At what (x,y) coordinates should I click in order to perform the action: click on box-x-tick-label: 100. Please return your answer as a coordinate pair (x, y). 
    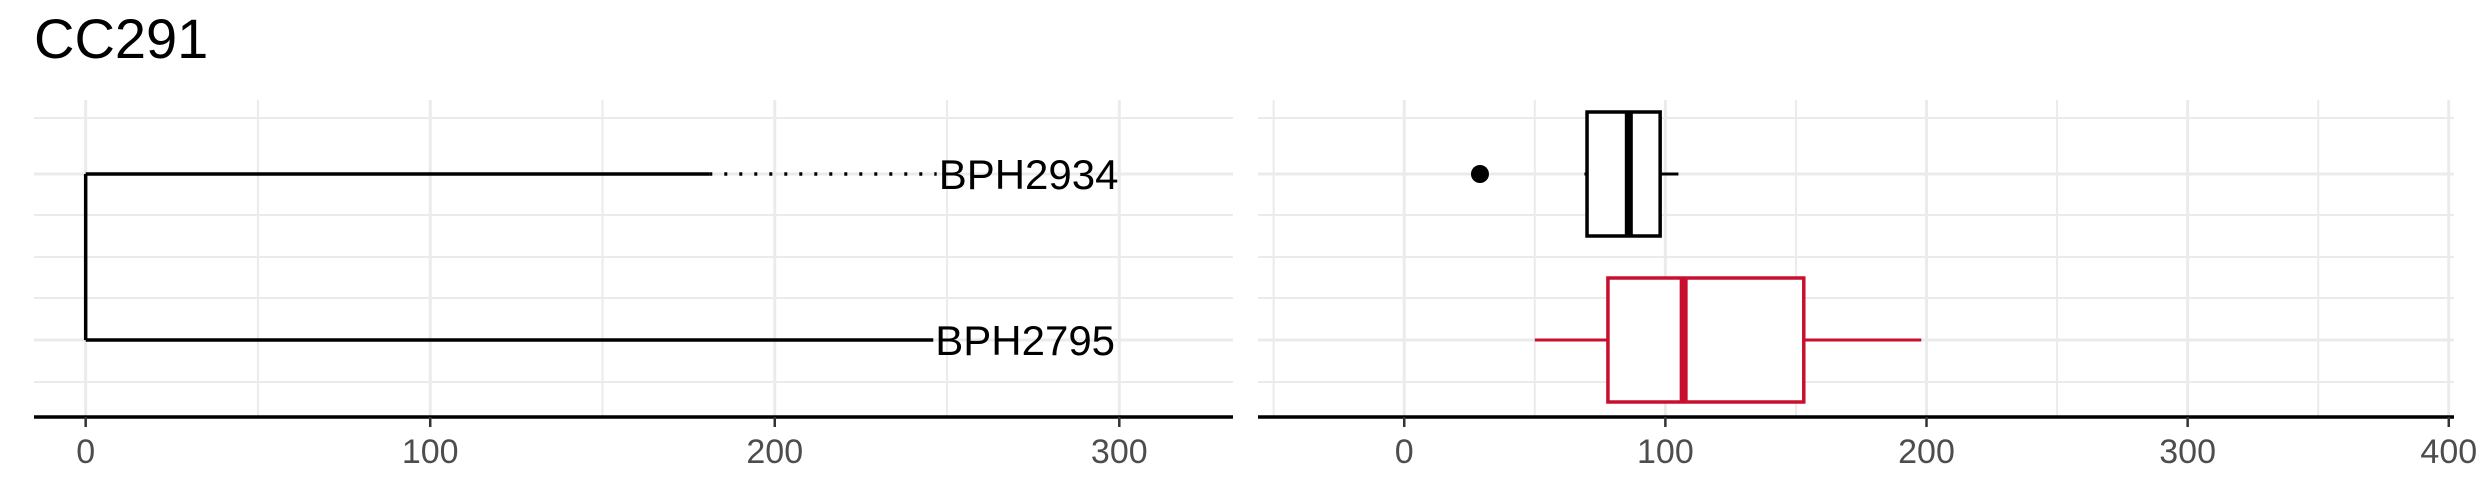
    Looking at the image, I should click on (1665, 452).